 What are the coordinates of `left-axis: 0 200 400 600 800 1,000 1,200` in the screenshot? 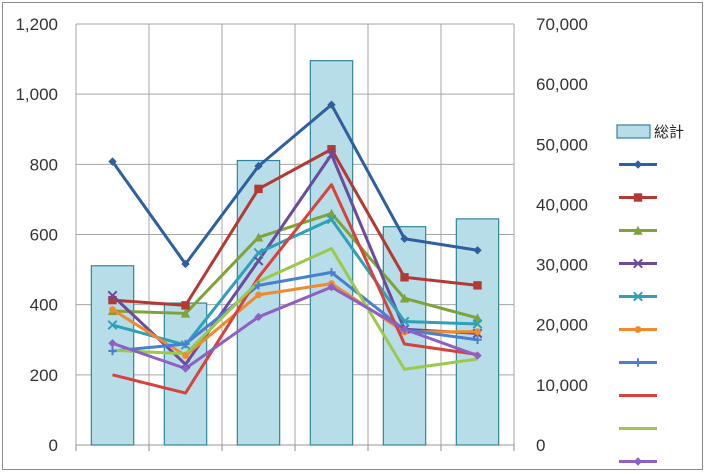 It's located at (36, 235).